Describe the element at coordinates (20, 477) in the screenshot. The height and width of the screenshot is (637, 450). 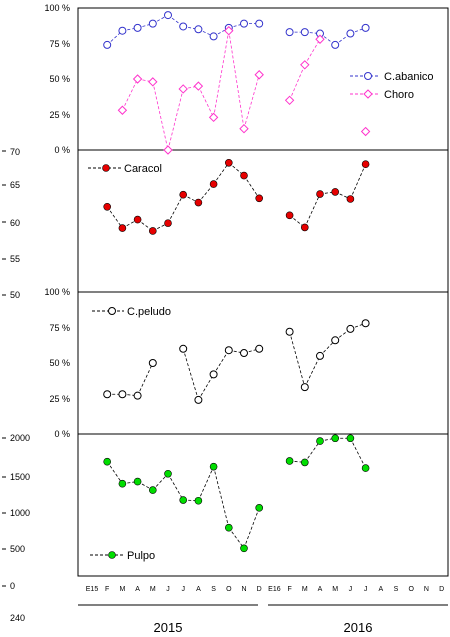
I see `y-tick-label: 1500` at that location.